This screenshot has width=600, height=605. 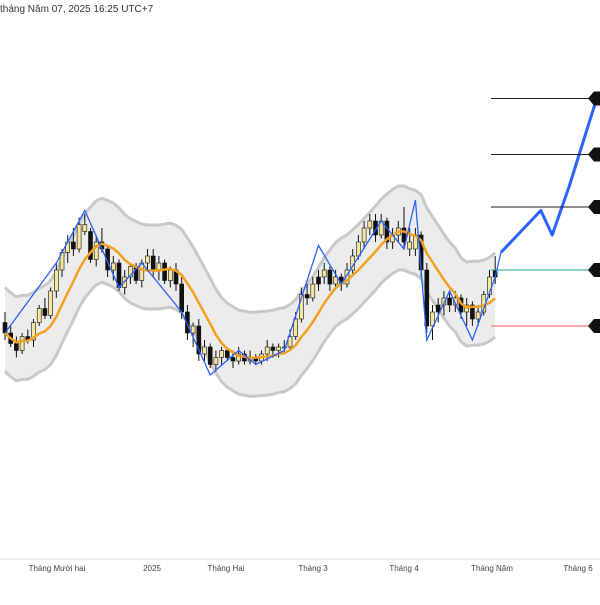 I want to click on level-stop, so click(x=545, y=326).